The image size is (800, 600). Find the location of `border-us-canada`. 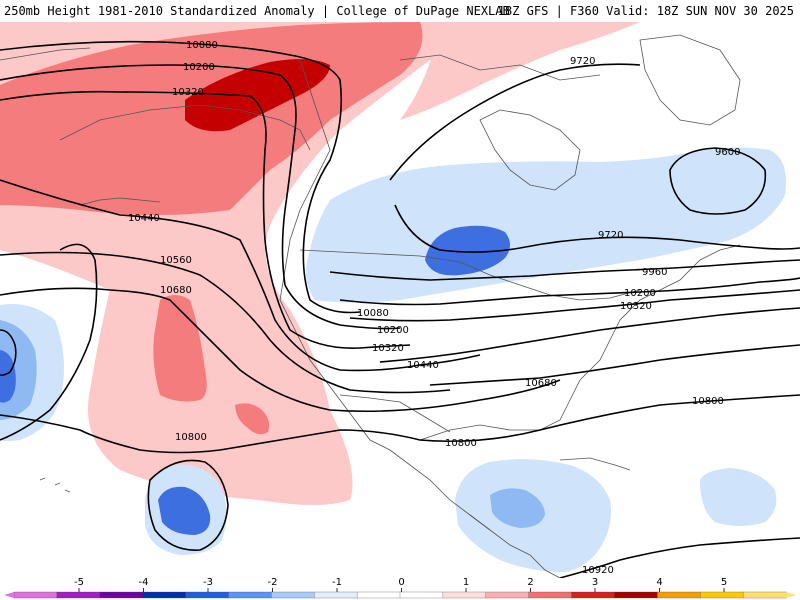

border-us-canada is located at coordinates (470, 275).